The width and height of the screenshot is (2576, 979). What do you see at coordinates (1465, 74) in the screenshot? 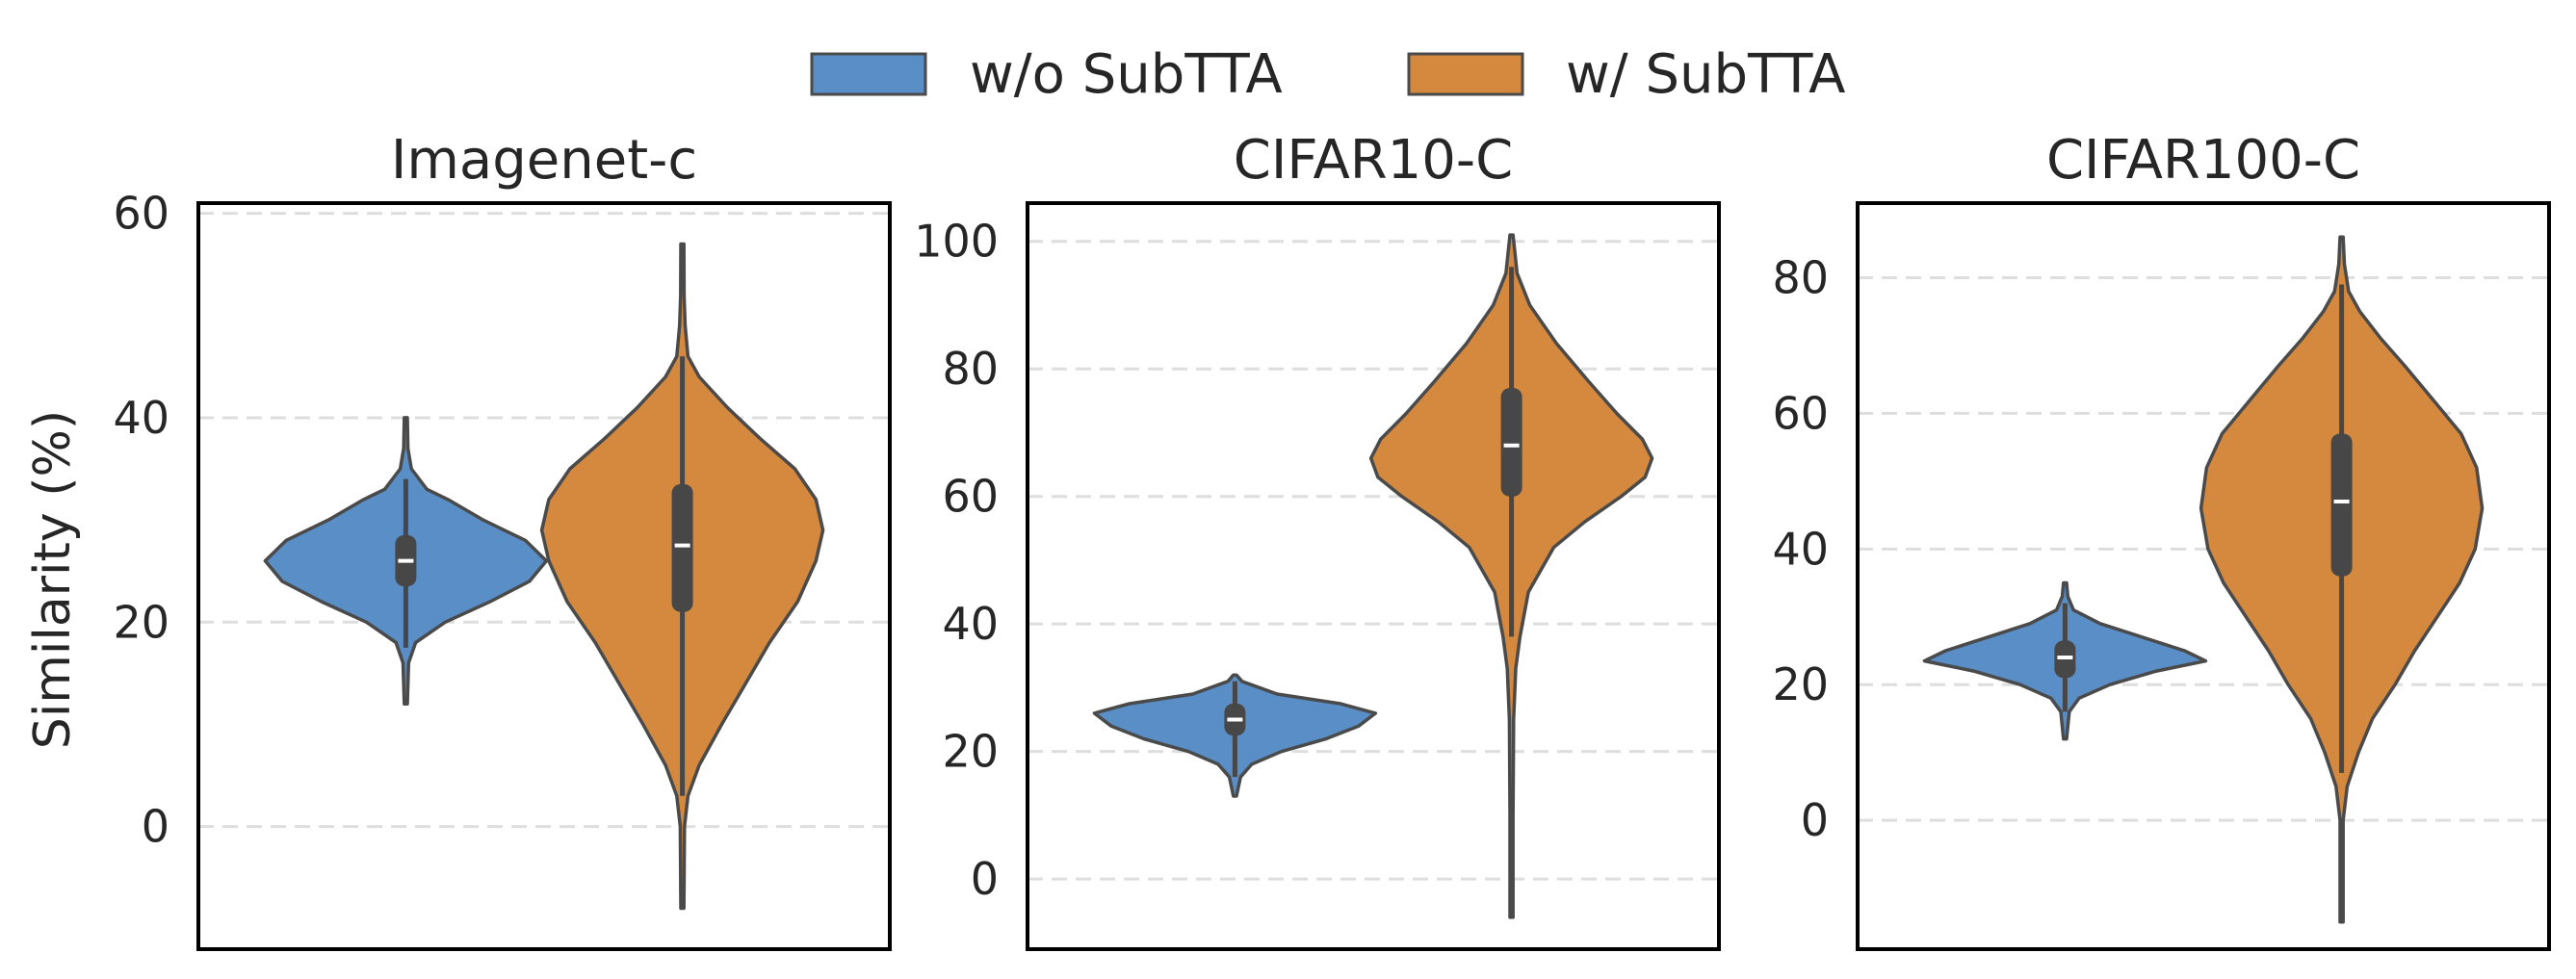
I see `legend-swatch-with` at bounding box center [1465, 74].